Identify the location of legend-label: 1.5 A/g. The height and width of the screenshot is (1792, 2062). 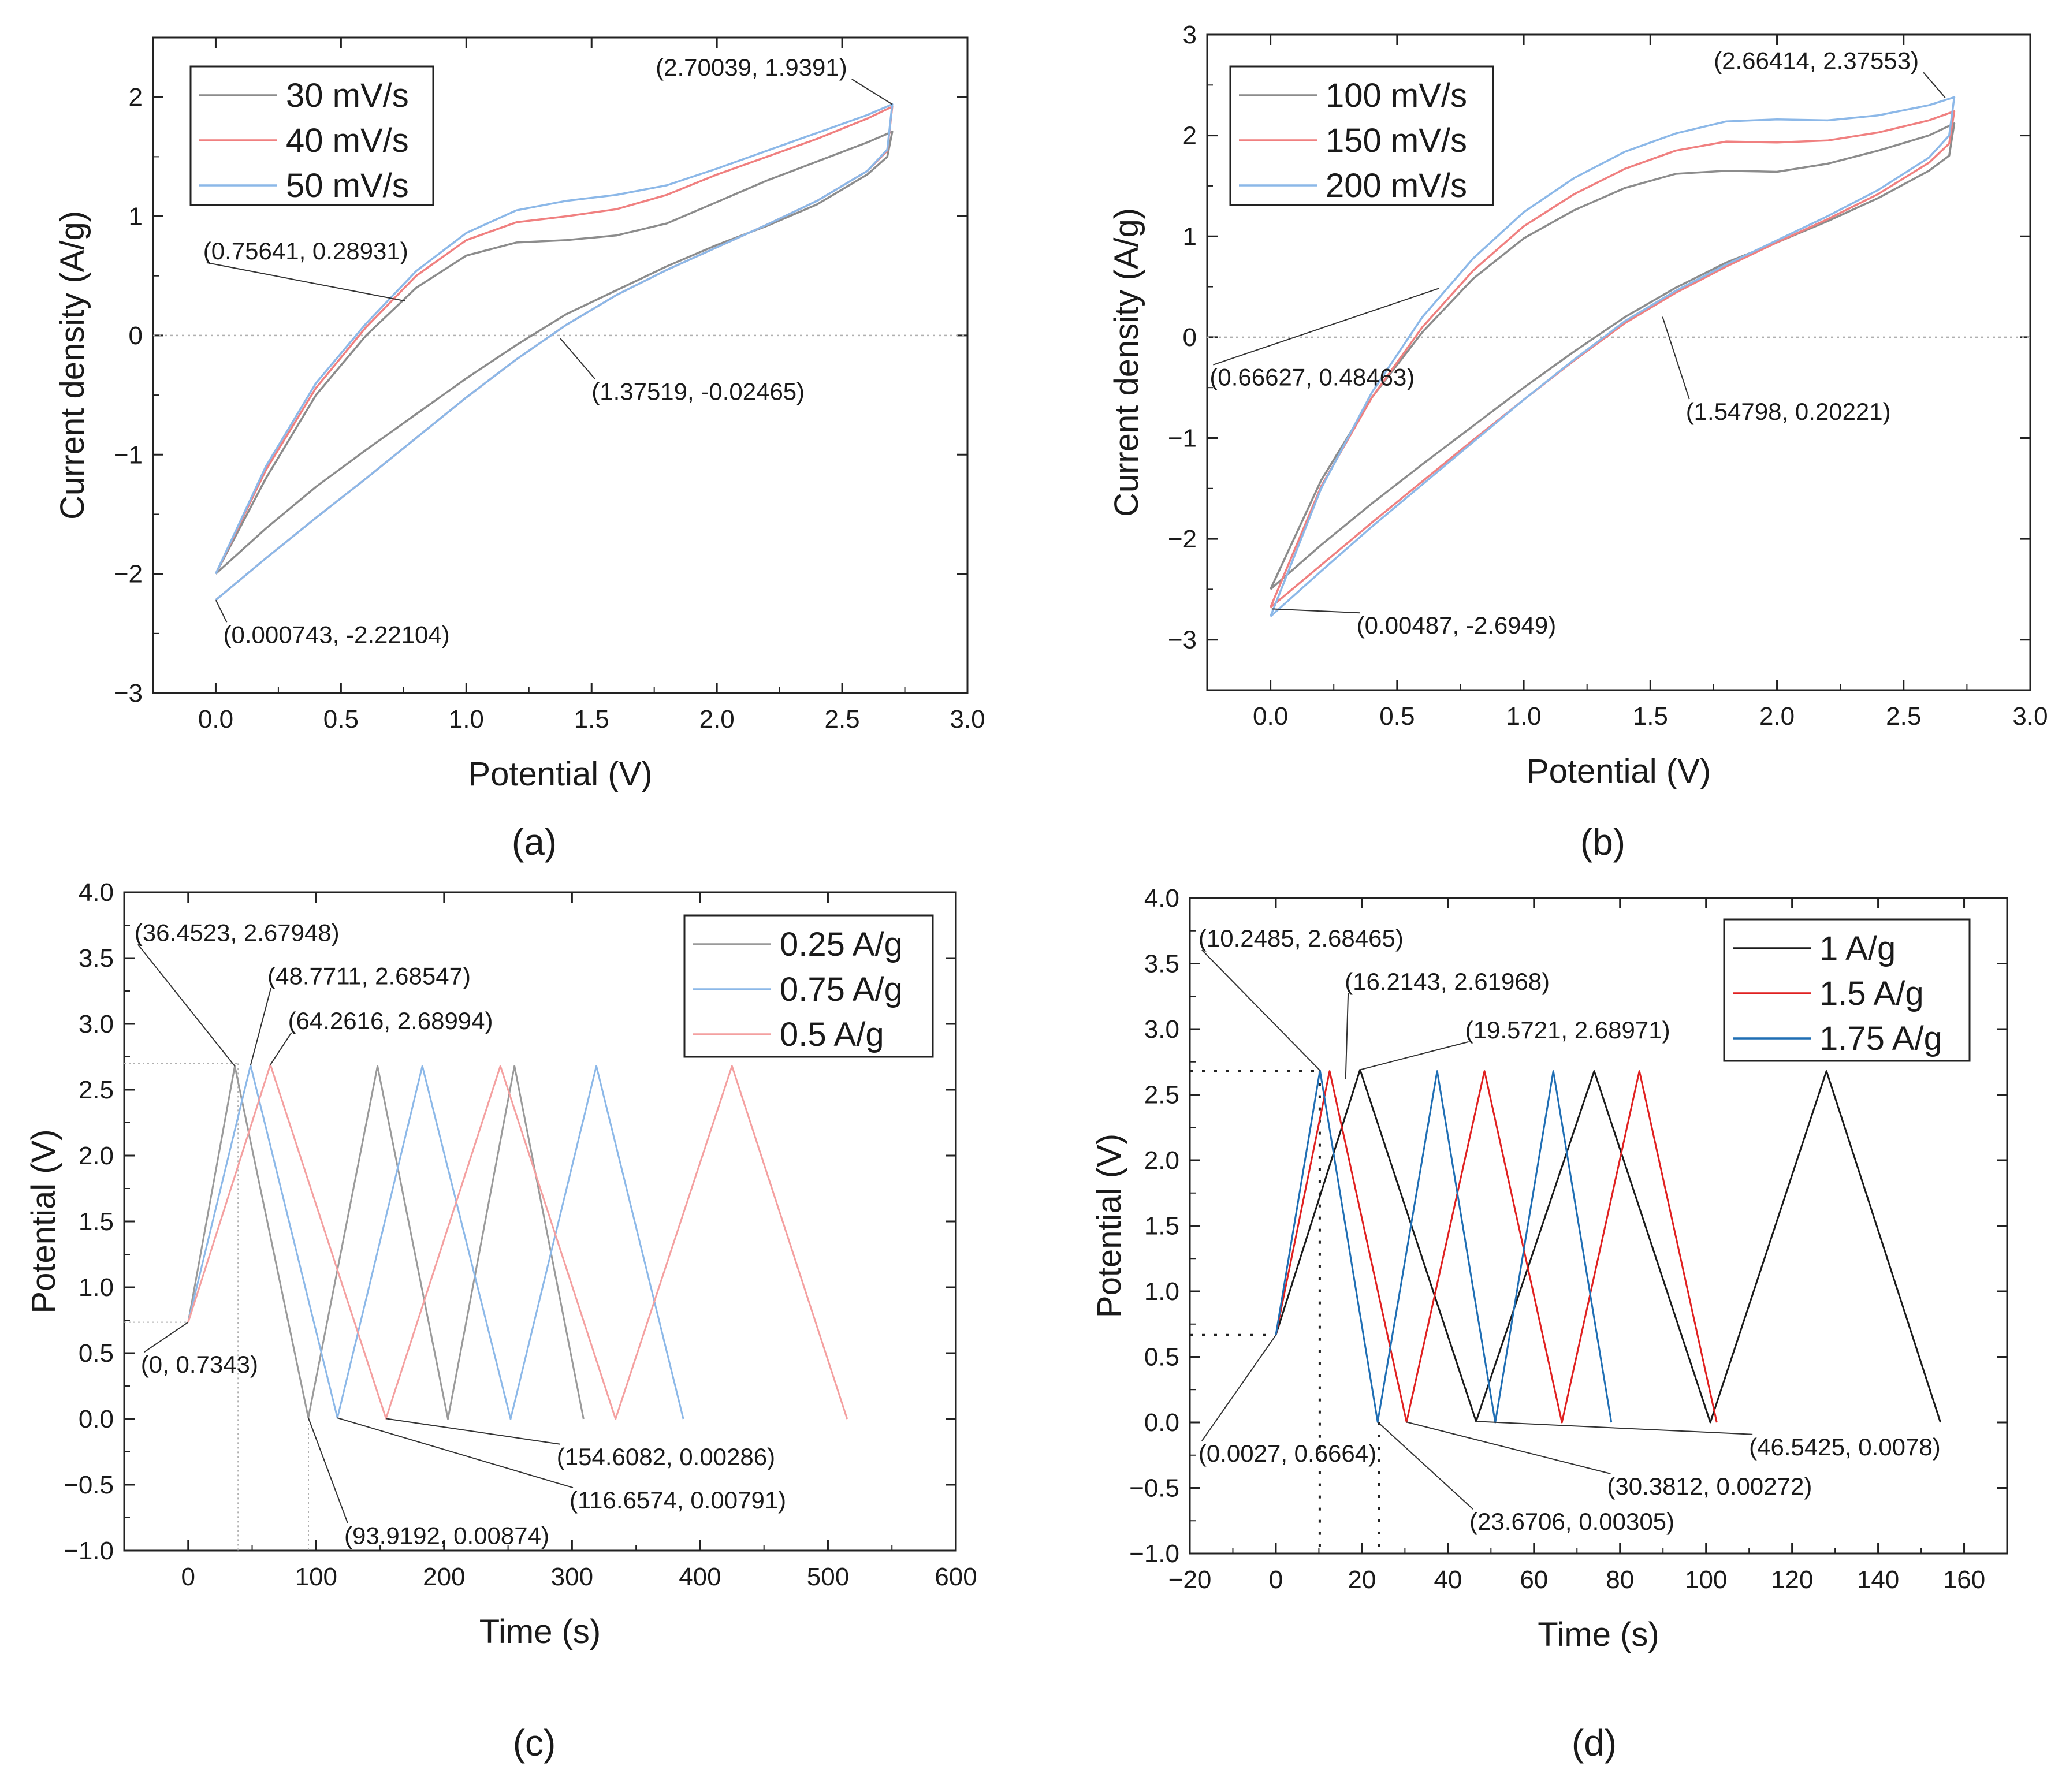
(1871, 994).